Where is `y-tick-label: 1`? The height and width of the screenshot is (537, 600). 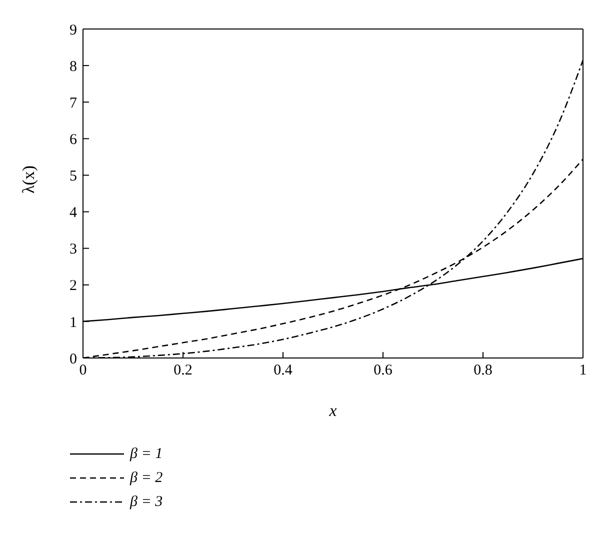 y-tick-label: 1 is located at coordinates (73, 322).